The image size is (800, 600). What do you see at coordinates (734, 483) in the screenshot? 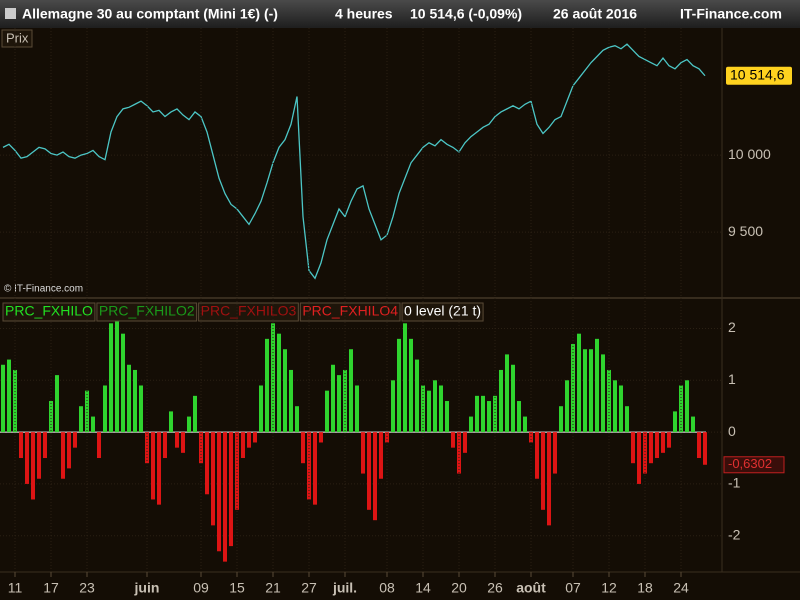
I see `y-tick-label: -1` at bounding box center [734, 483].